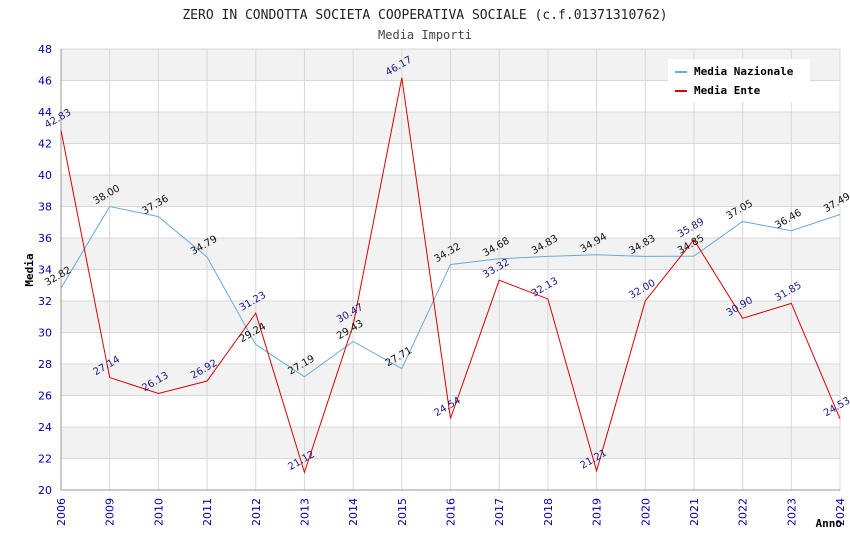 The image size is (850, 550). I want to click on x-tick-label: 2014, so click(353, 512).